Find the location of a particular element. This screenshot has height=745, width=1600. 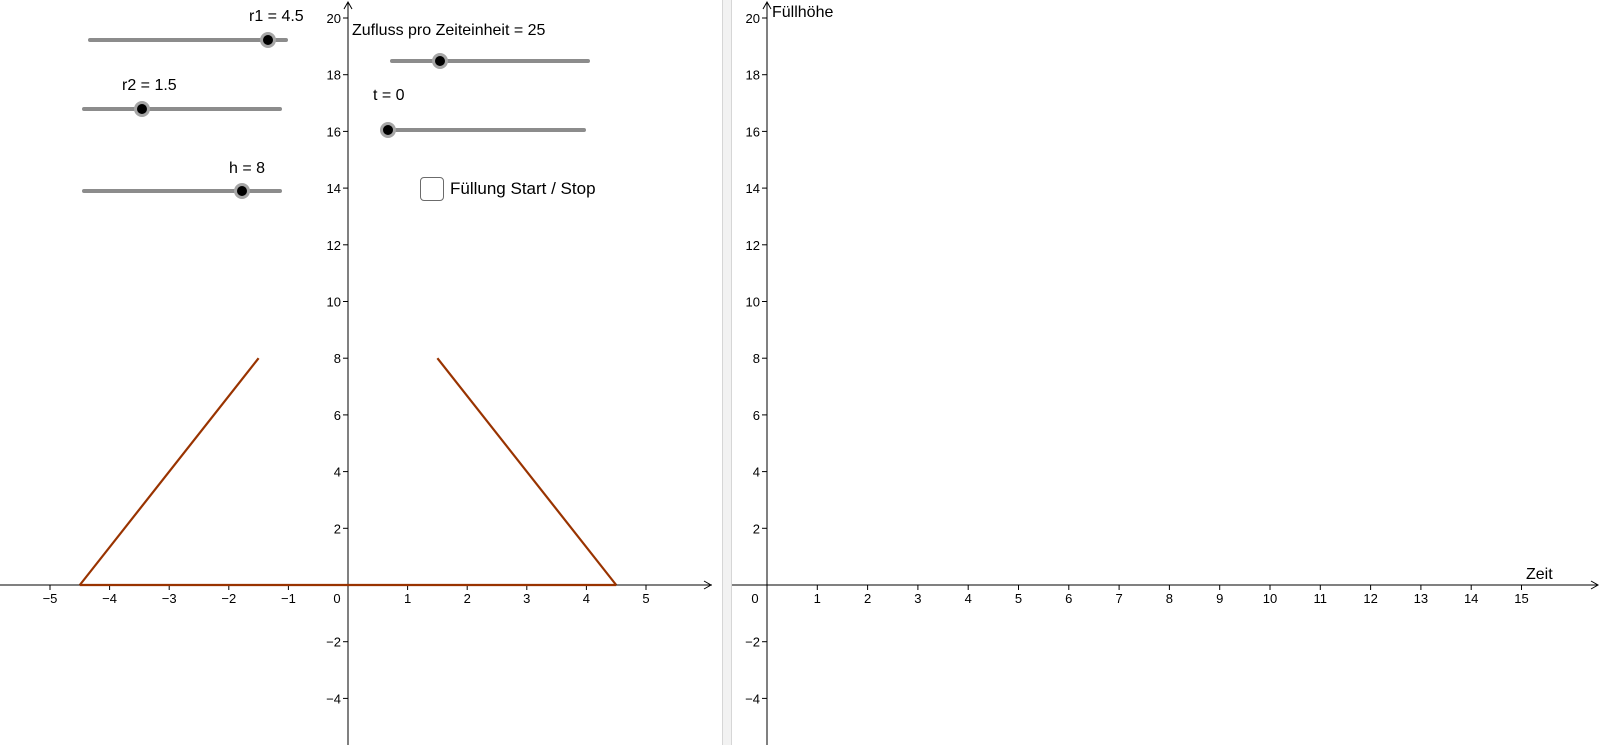

slider-zufluss-label: Zufluss pro Zeiteinheit = 25 is located at coordinates (449, 30).